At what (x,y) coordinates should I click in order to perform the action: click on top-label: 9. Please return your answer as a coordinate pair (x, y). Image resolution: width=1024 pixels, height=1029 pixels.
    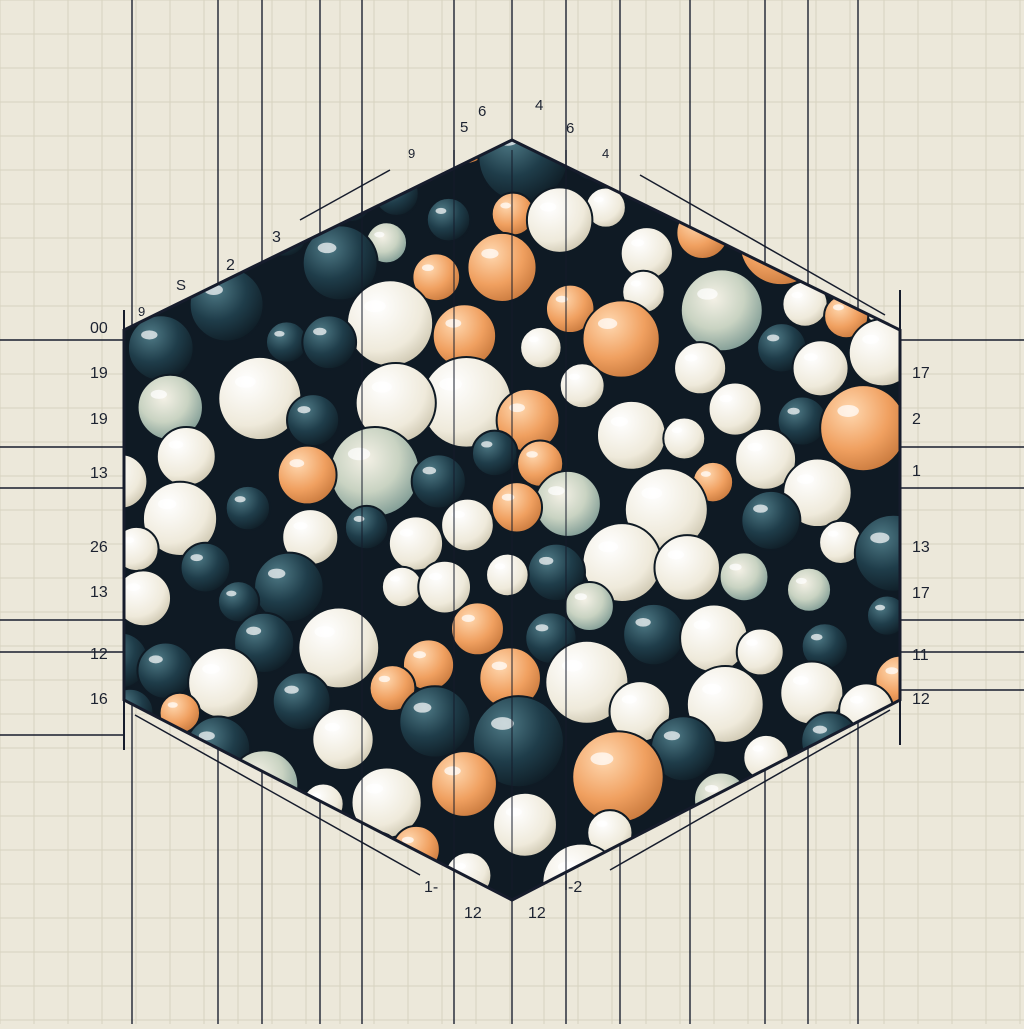
    Looking at the image, I should click on (141, 311).